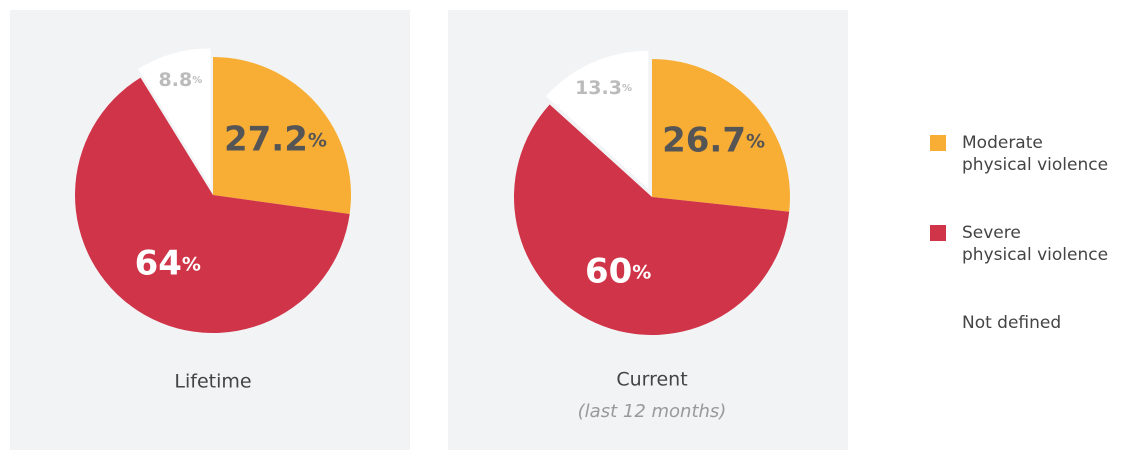 The width and height of the screenshot is (1146, 450). I want to click on data-label: 8.8%, so click(181, 80).